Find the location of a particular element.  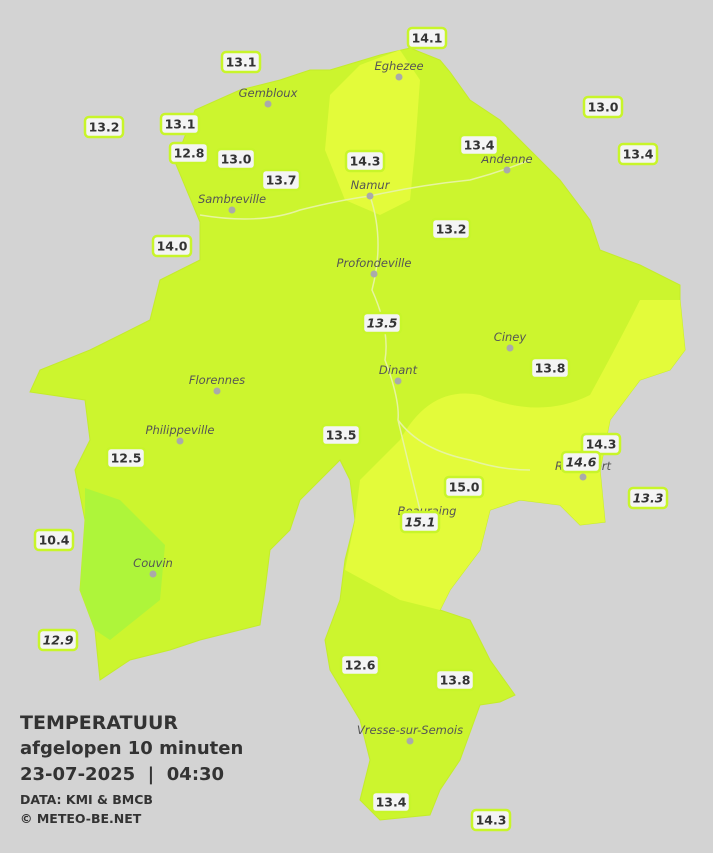

city-name: Dinant is located at coordinates (398, 370).